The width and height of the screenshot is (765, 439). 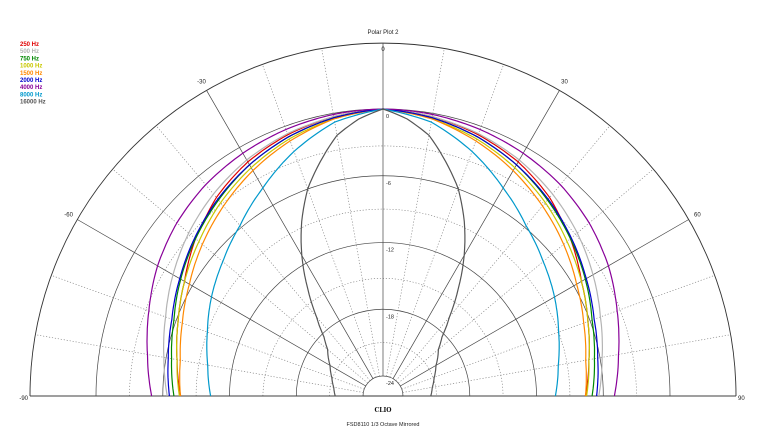 I want to click on legend-entry: 250 Hz, so click(x=29, y=45).